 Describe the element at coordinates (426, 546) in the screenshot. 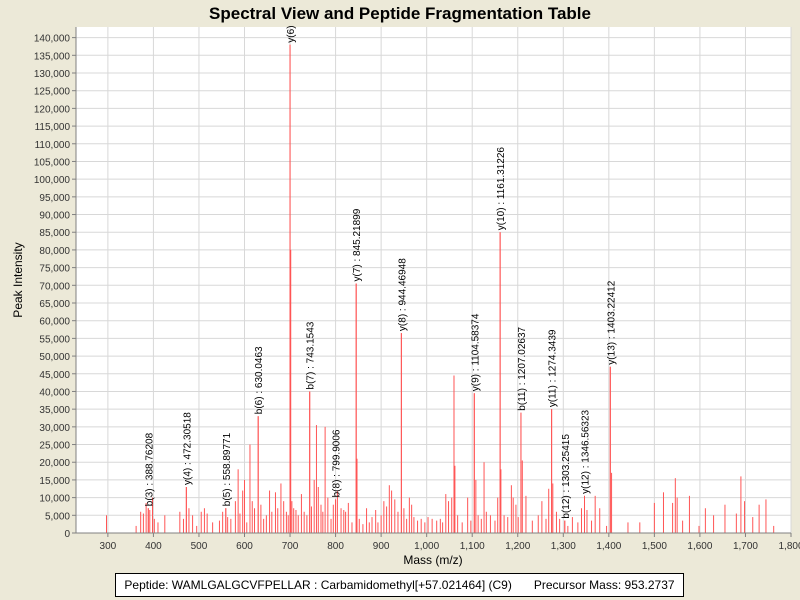

I see `x-tick-label: 1,000` at that location.